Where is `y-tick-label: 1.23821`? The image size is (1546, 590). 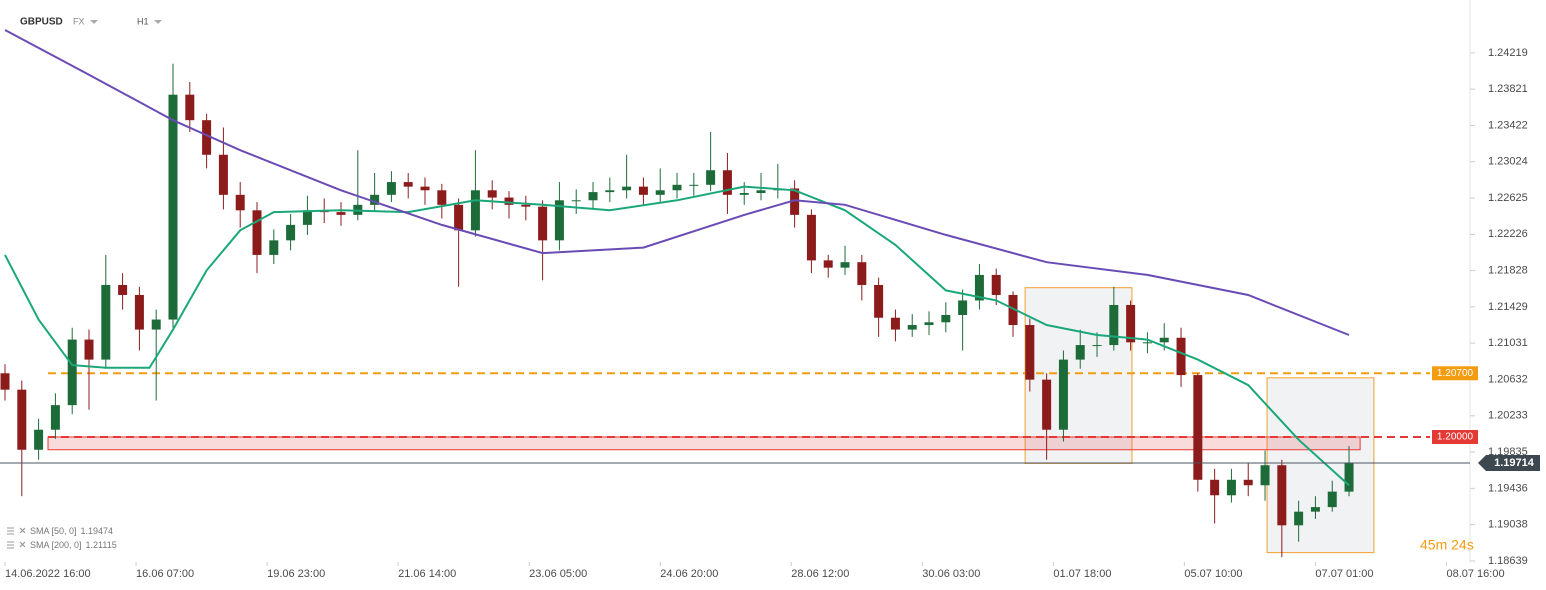 y-tick-label: 1.23821 is located at coordinates (1508, 89).